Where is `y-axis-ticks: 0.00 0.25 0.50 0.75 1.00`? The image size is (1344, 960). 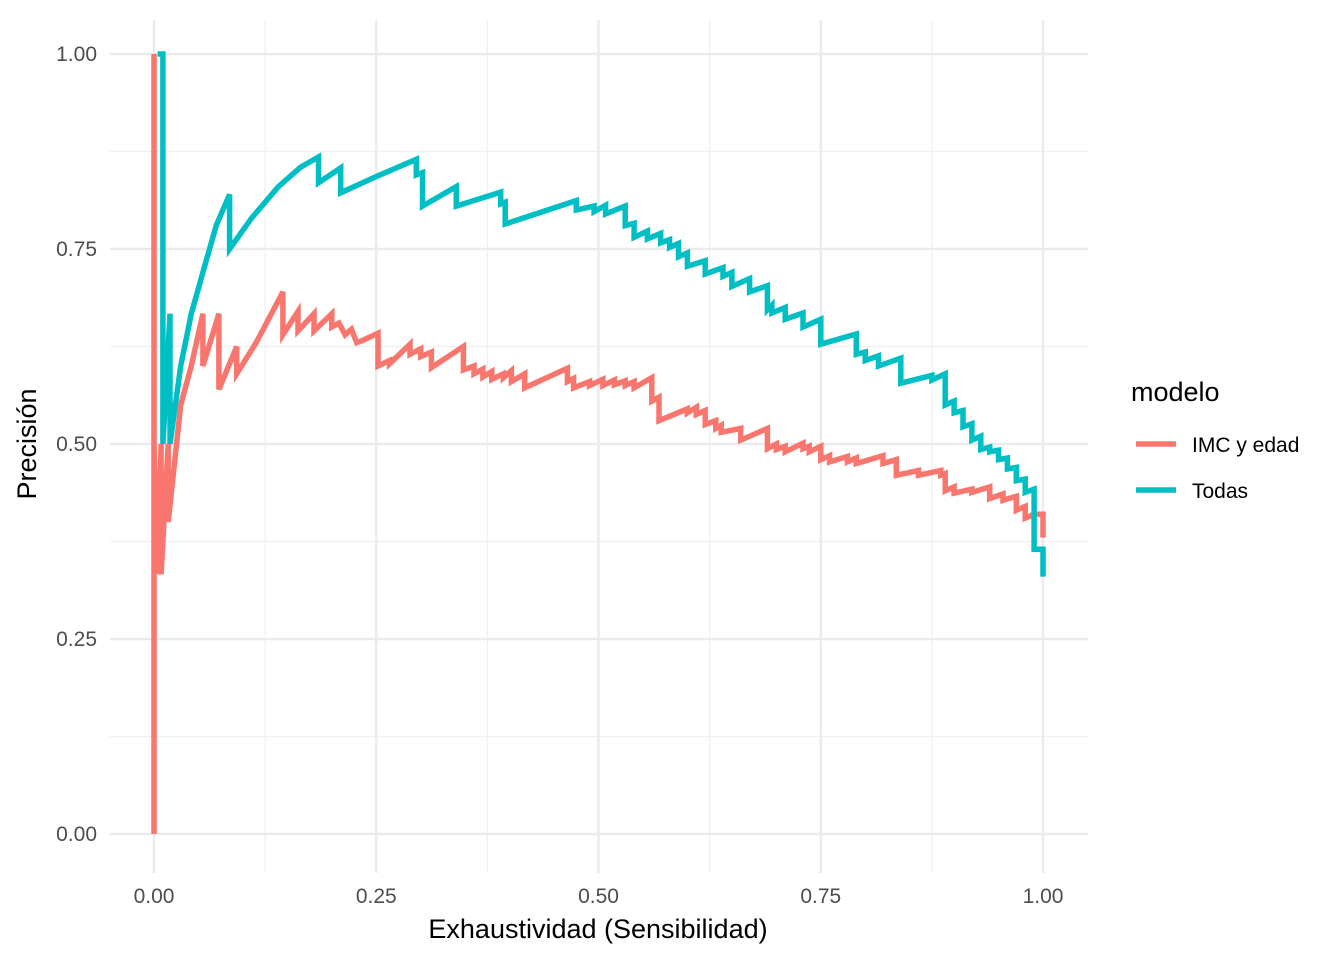 y-axis-ticks: 0.00 0.25 0.50 0.75 1.00 is located at coordinates (76, 444).